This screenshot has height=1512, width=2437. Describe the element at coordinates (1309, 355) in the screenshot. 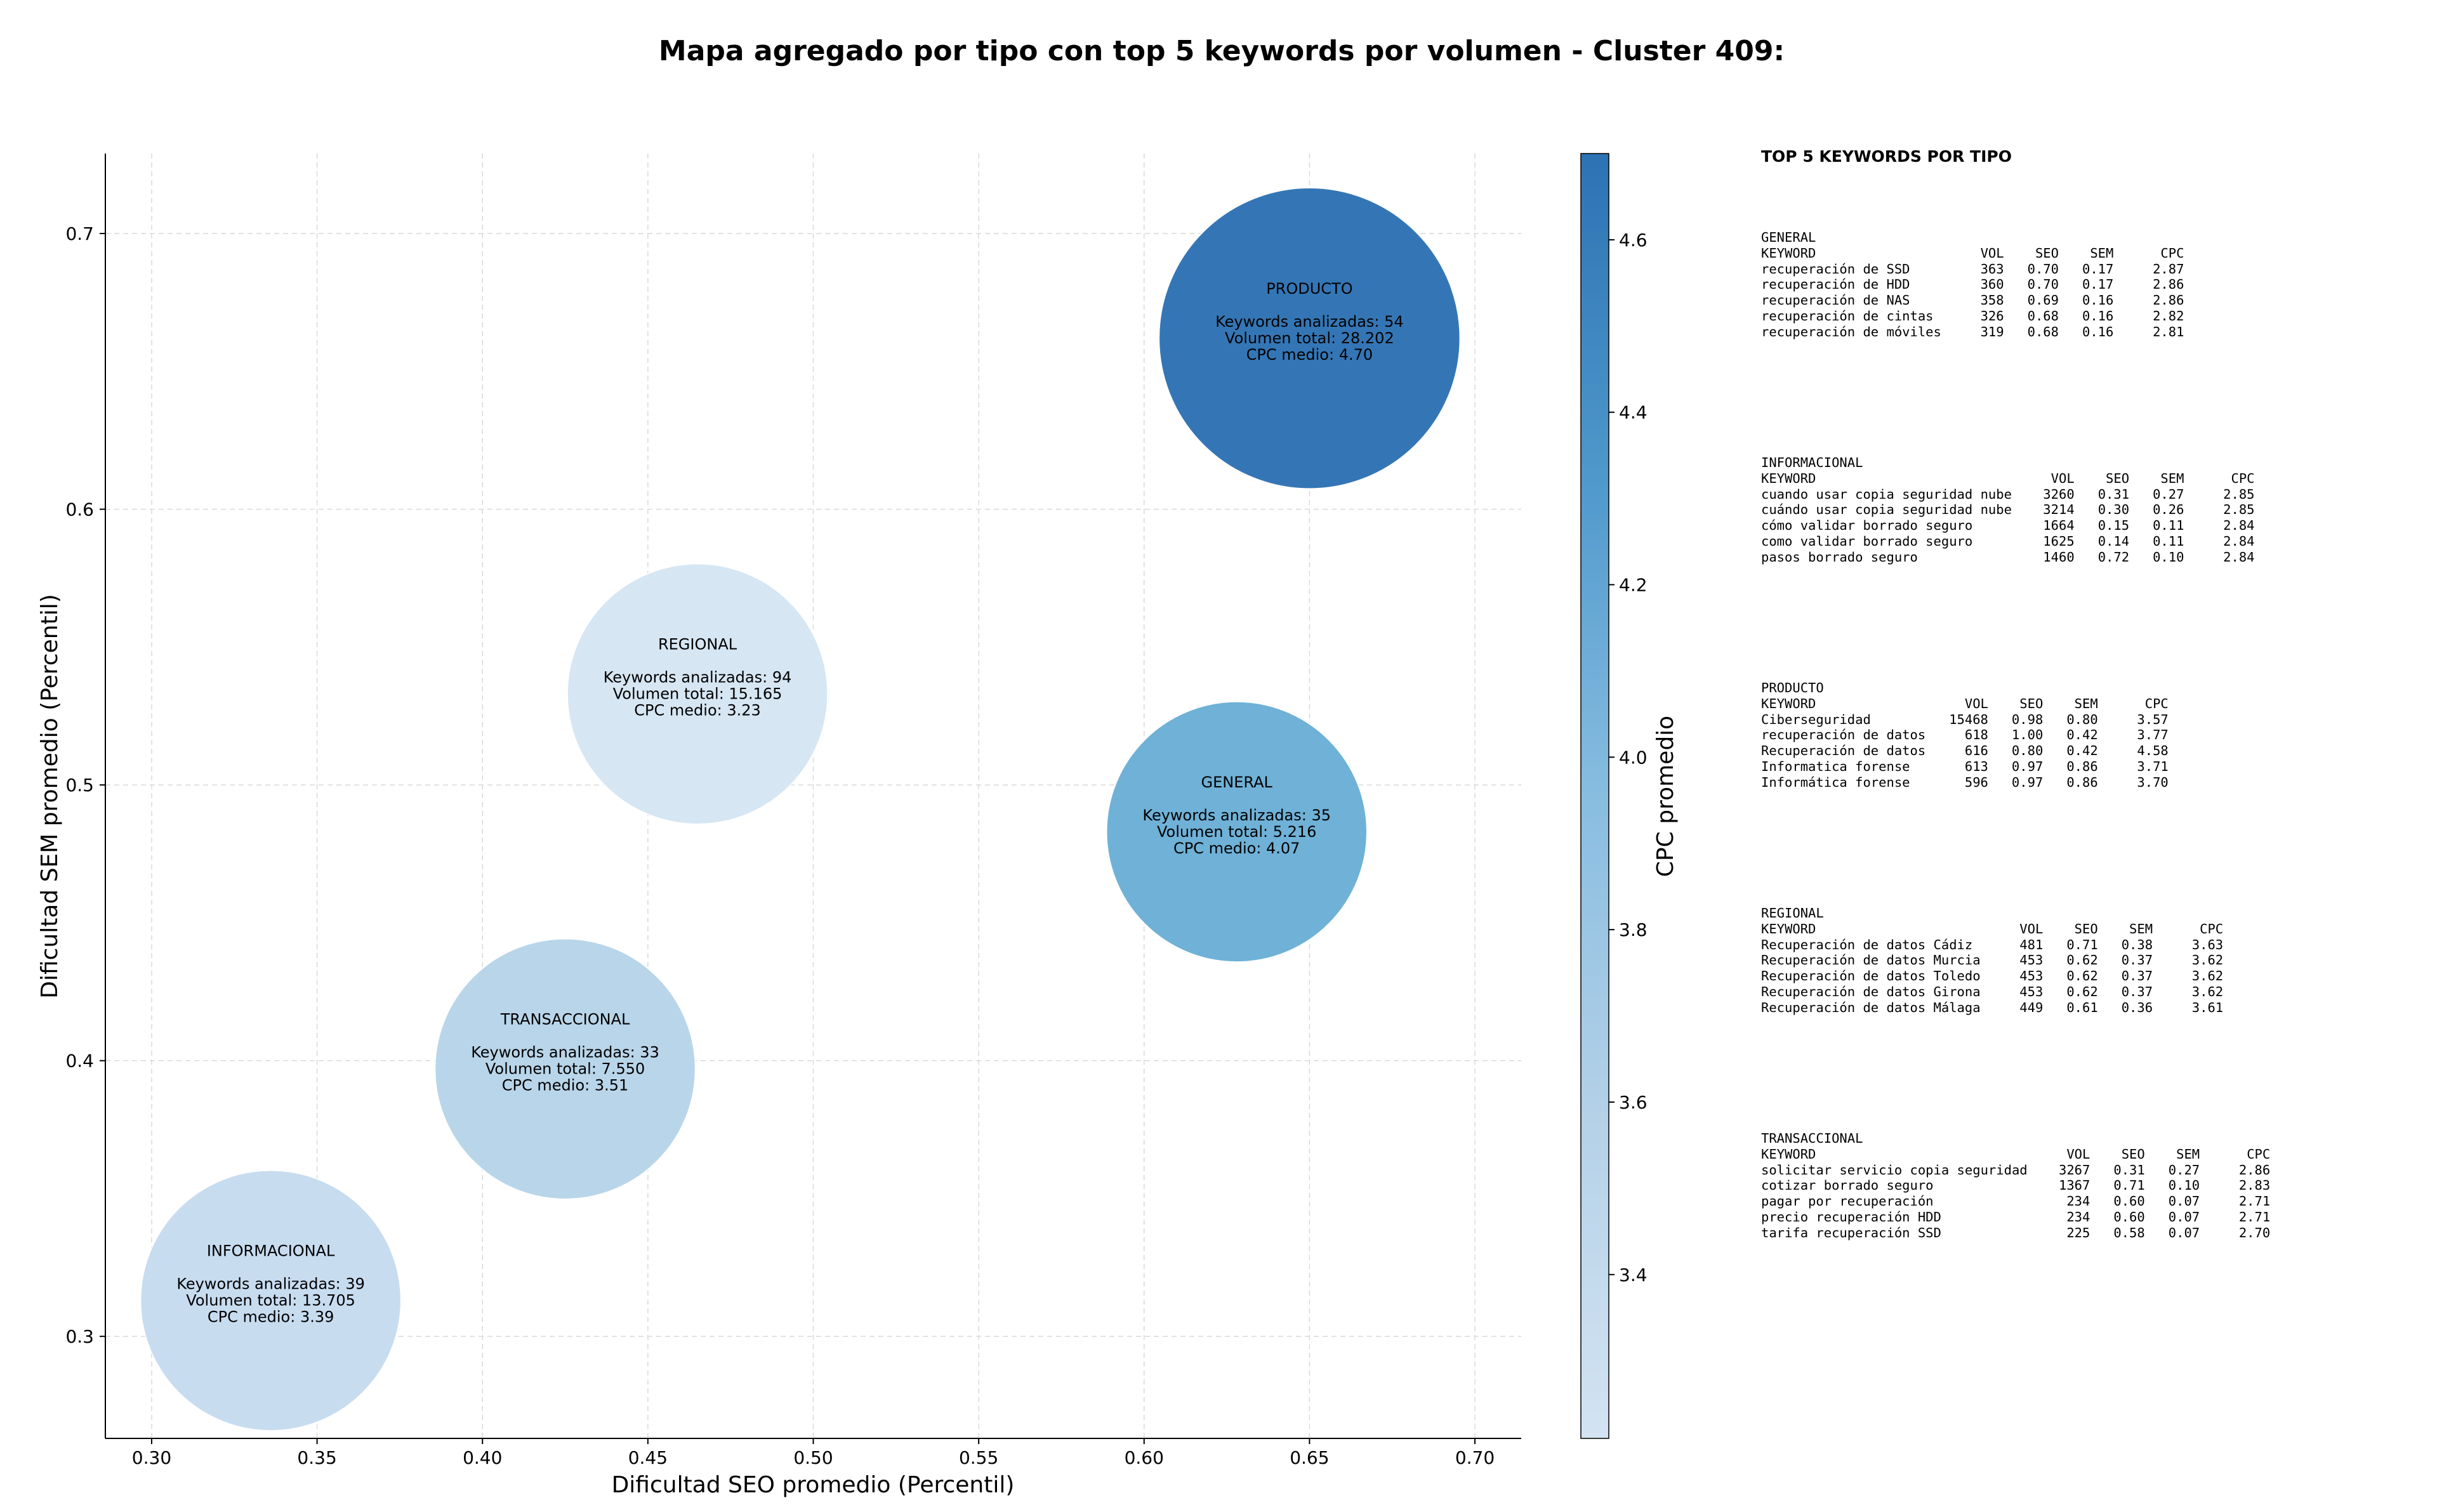

I see `bubble-label-stat: CPC medio: 4.70` at that location.